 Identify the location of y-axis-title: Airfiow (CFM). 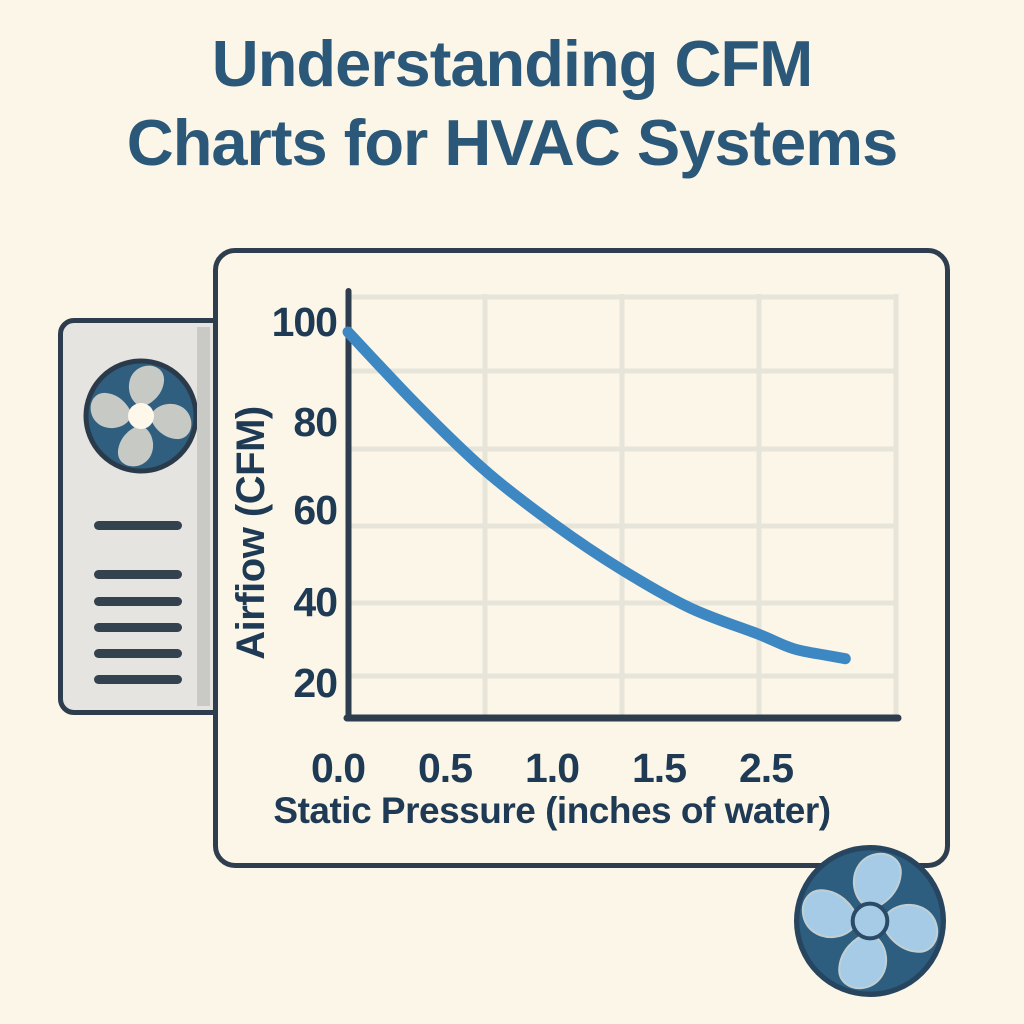
(251, 533).